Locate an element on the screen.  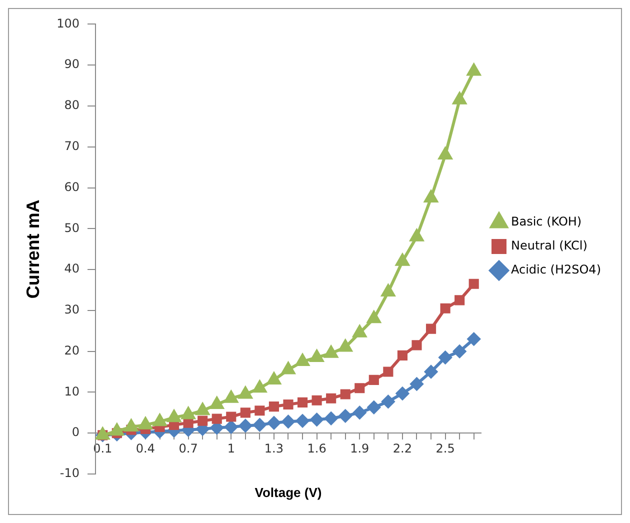
x-tick-label: 1 is located at coordinates (231, 448).